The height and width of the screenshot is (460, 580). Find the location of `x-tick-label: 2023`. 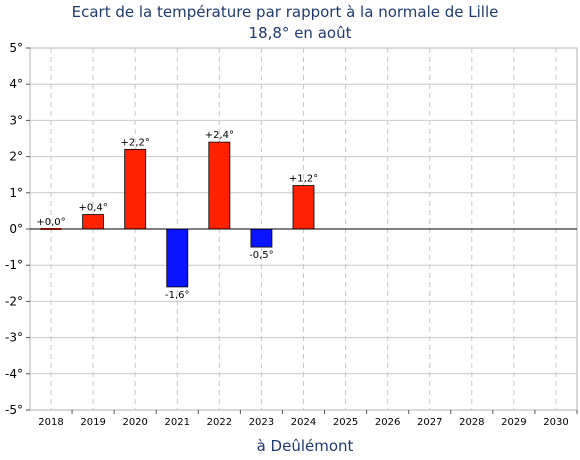

x-tick-label: 2023 is located at coordinates (261, 422).